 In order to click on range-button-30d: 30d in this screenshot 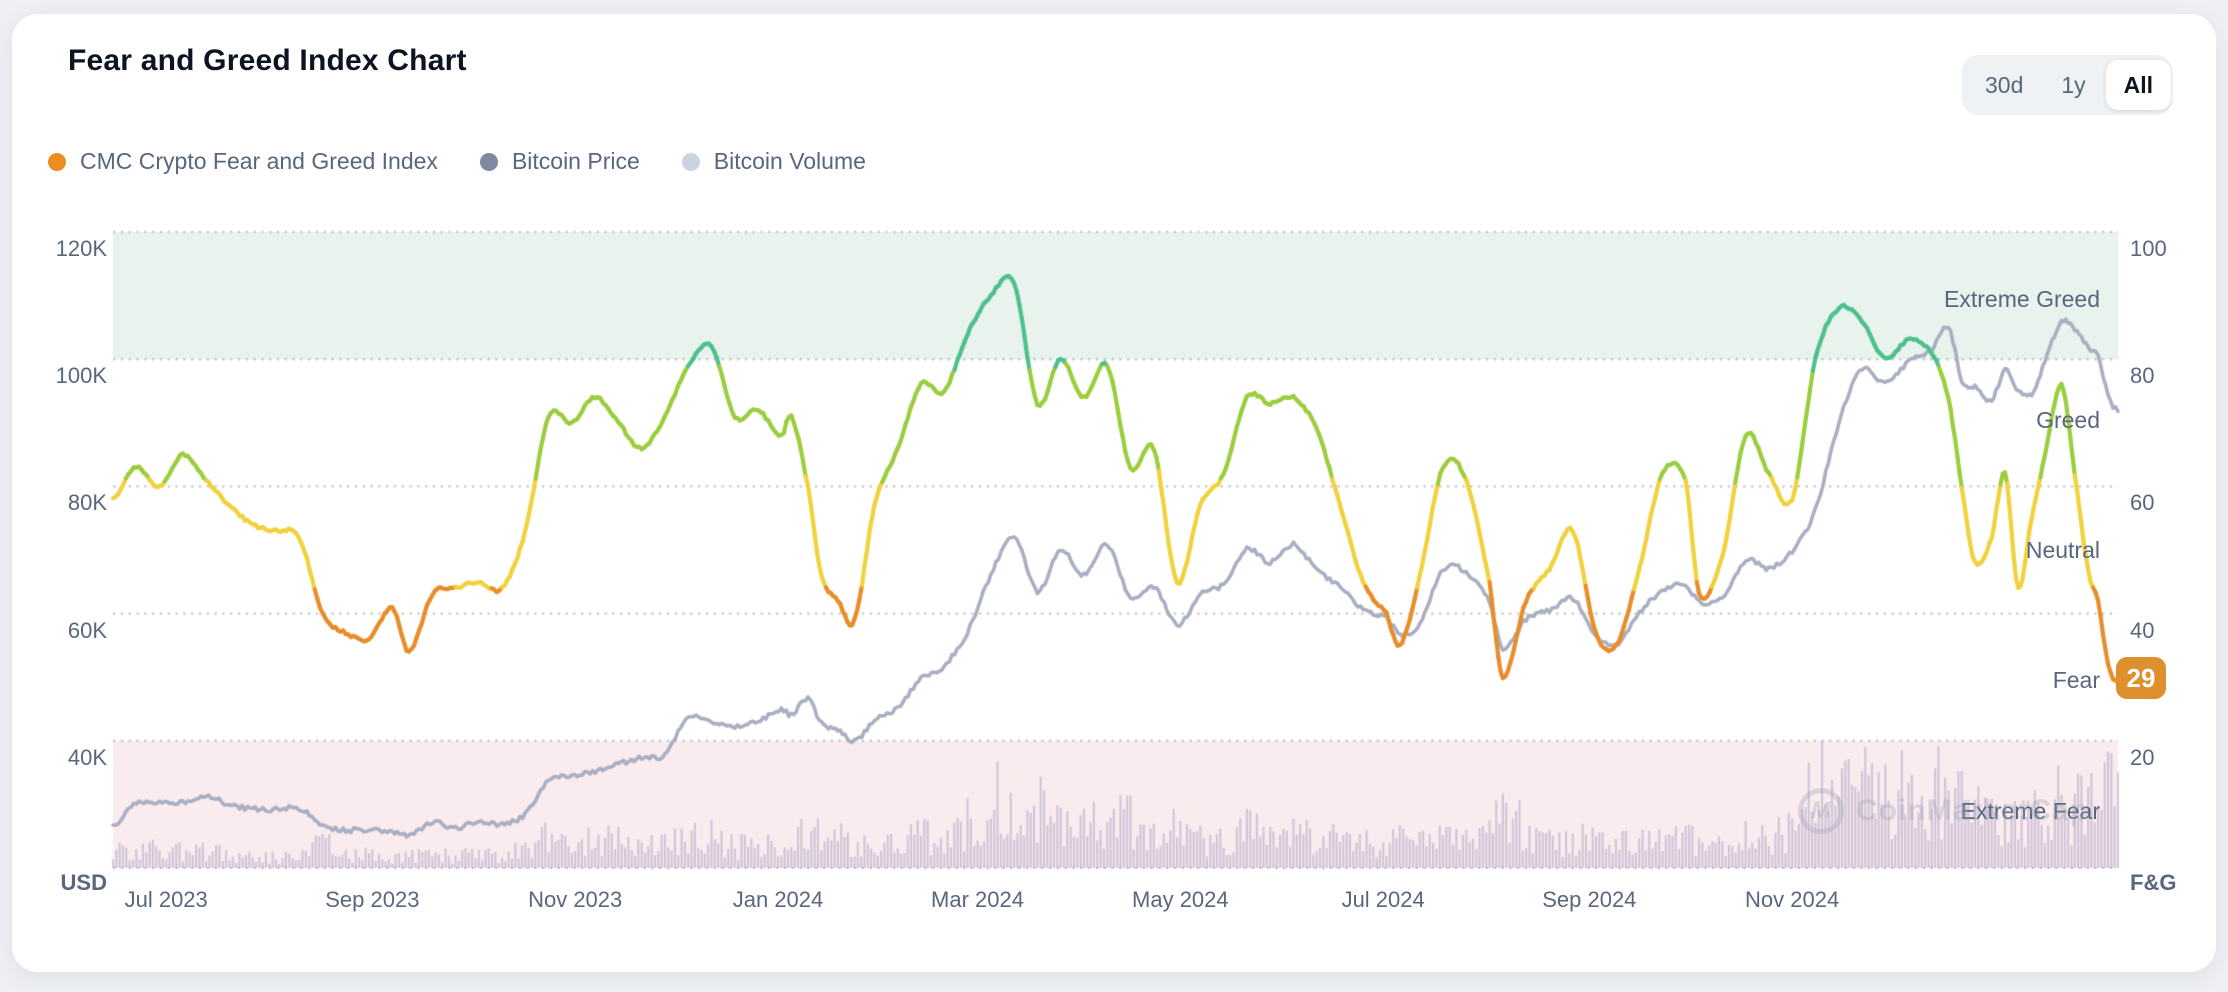, I will do `click(2004, 85)`.